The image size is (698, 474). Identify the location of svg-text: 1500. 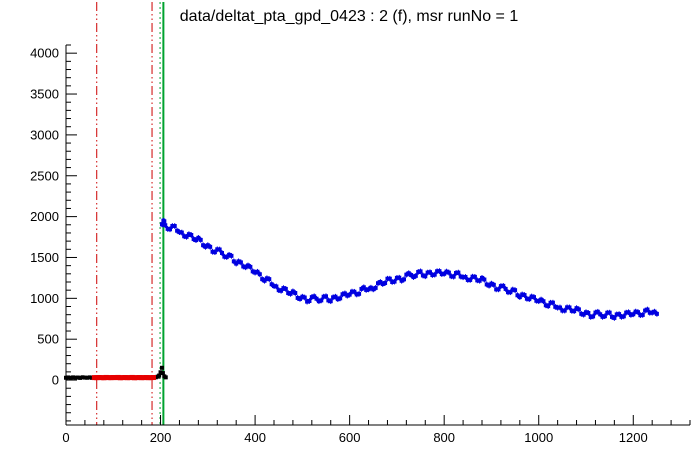
(44, 257).